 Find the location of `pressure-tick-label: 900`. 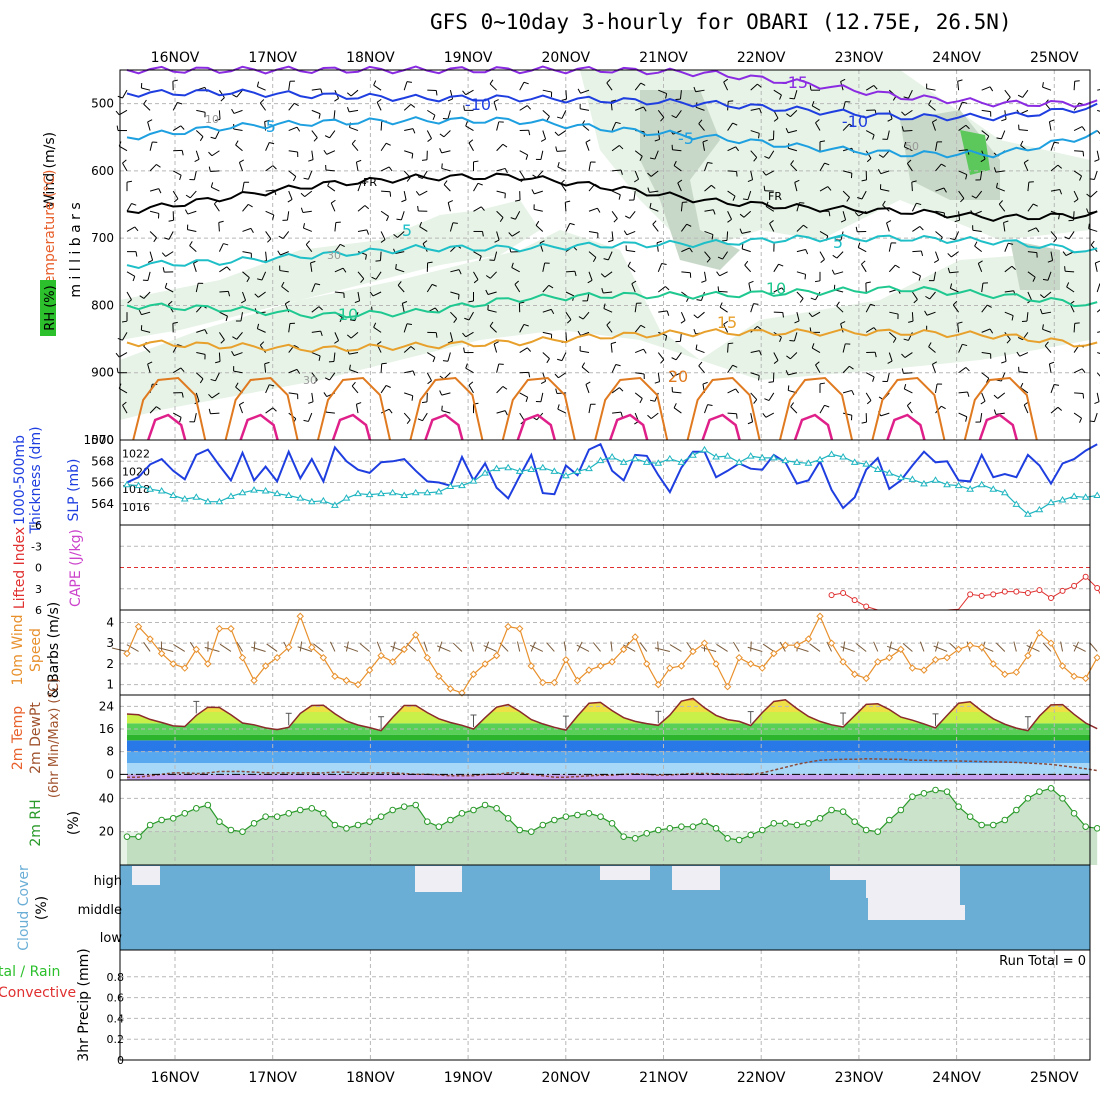

pressure-tick-label: 900 is located at coordinates (102, 373).